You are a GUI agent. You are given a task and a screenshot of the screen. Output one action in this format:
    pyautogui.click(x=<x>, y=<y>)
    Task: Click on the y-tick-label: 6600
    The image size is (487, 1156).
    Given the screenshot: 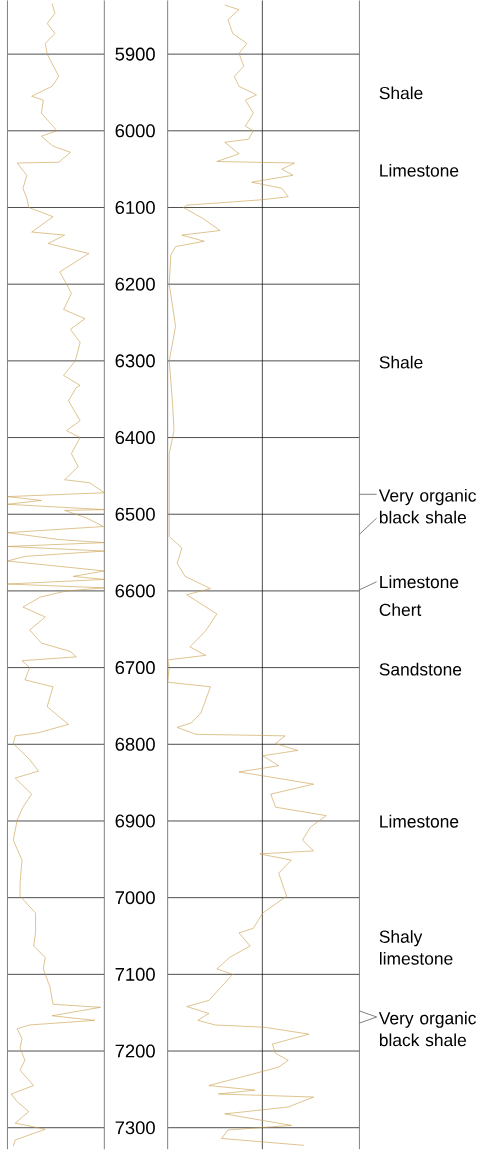 What is the action you would take?
    pyautogui.click(x=135, y=591)
    